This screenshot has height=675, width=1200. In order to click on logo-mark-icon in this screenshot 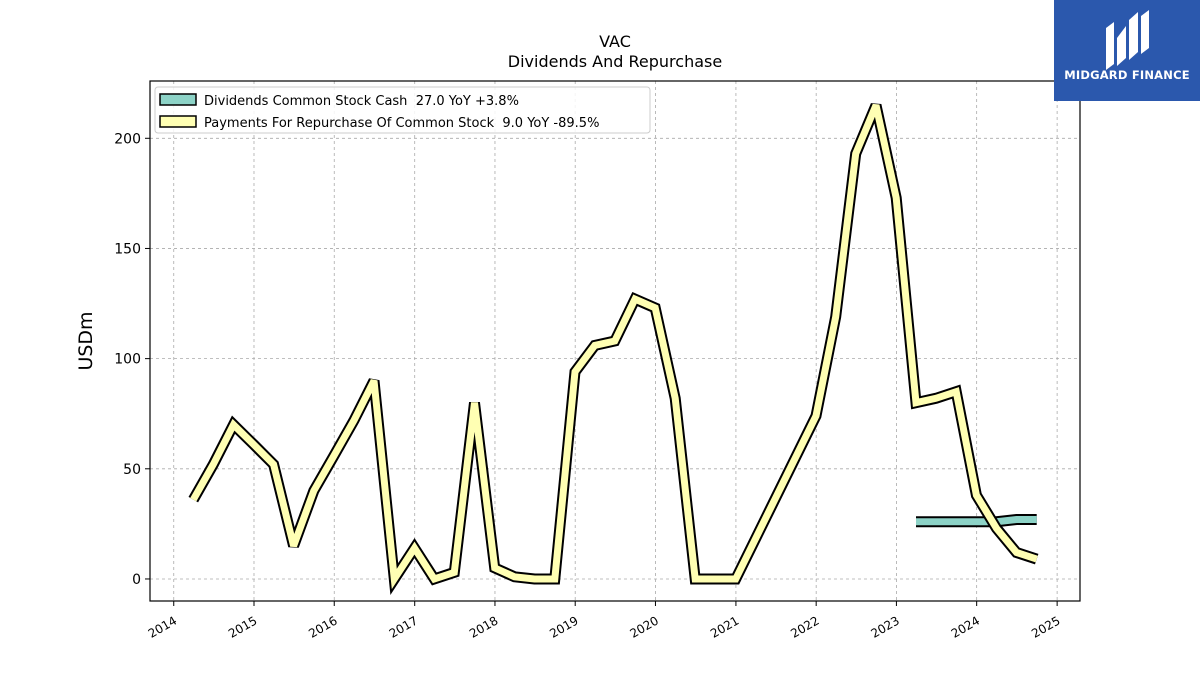, I will do `click(1127, 40)`.